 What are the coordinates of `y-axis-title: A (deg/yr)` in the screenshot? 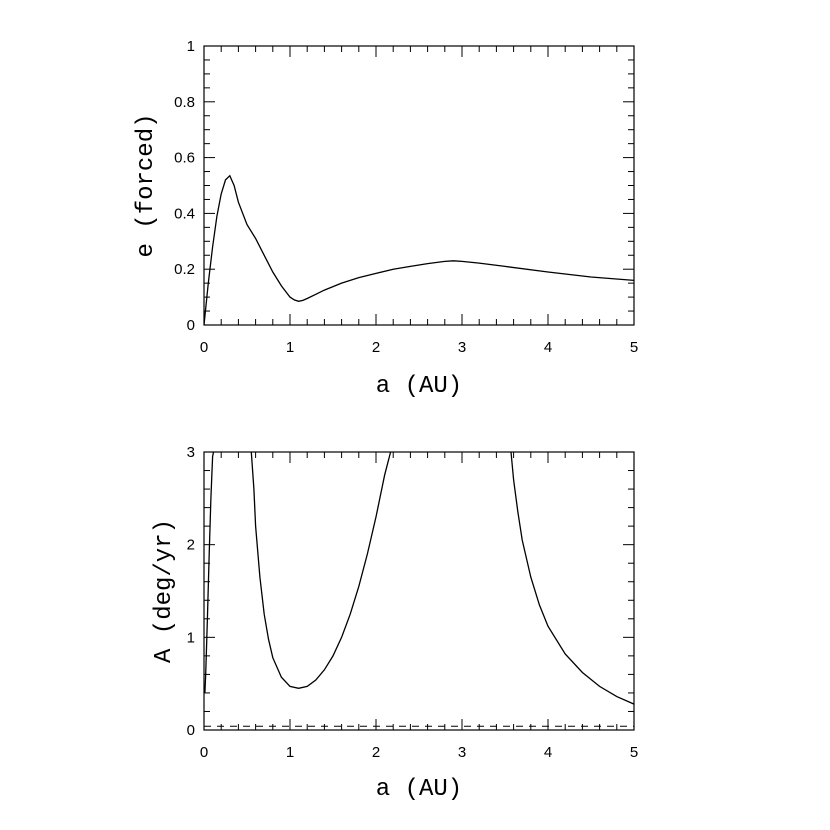 It's located at (164, 591).